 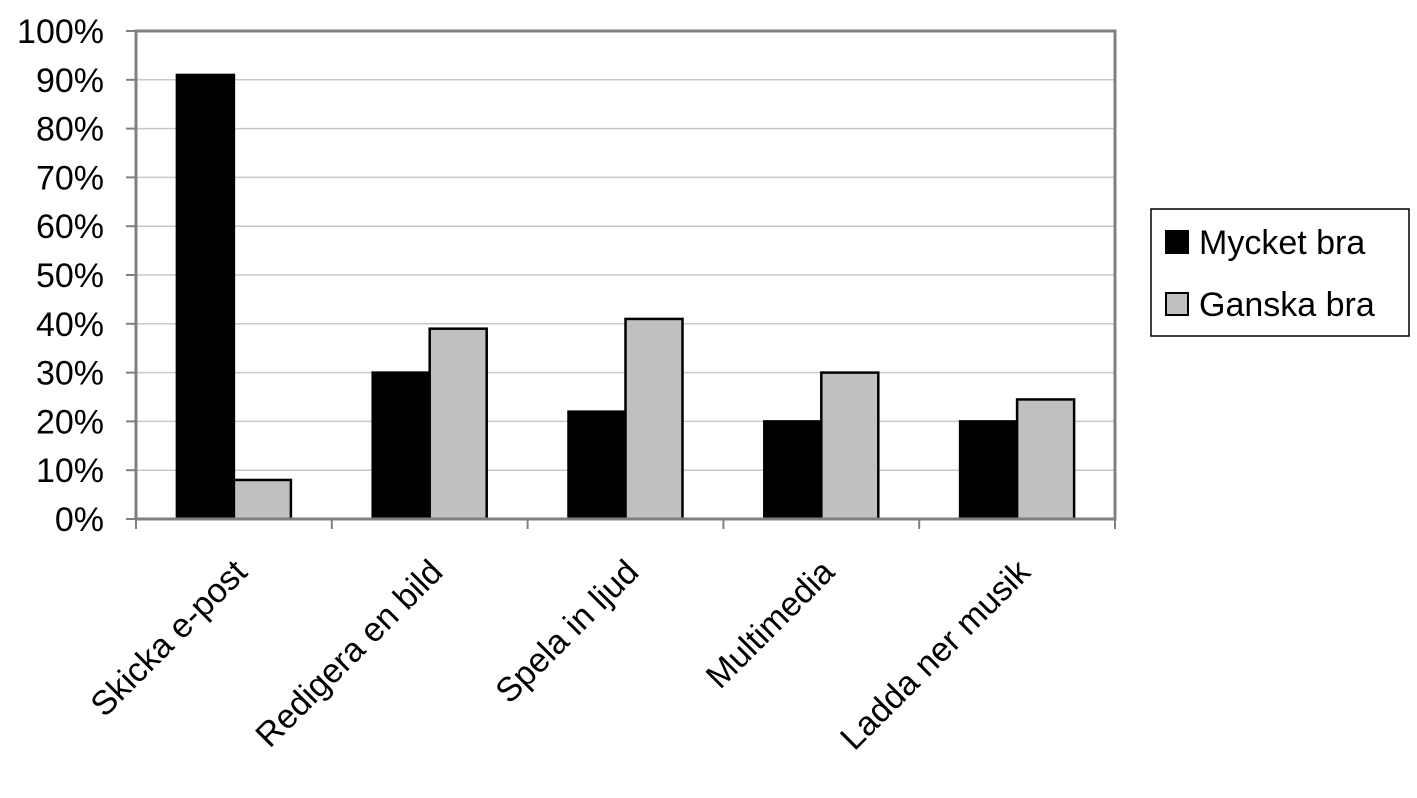 I want to click on y-tick-label: 70%, so click(x=70, y=178).